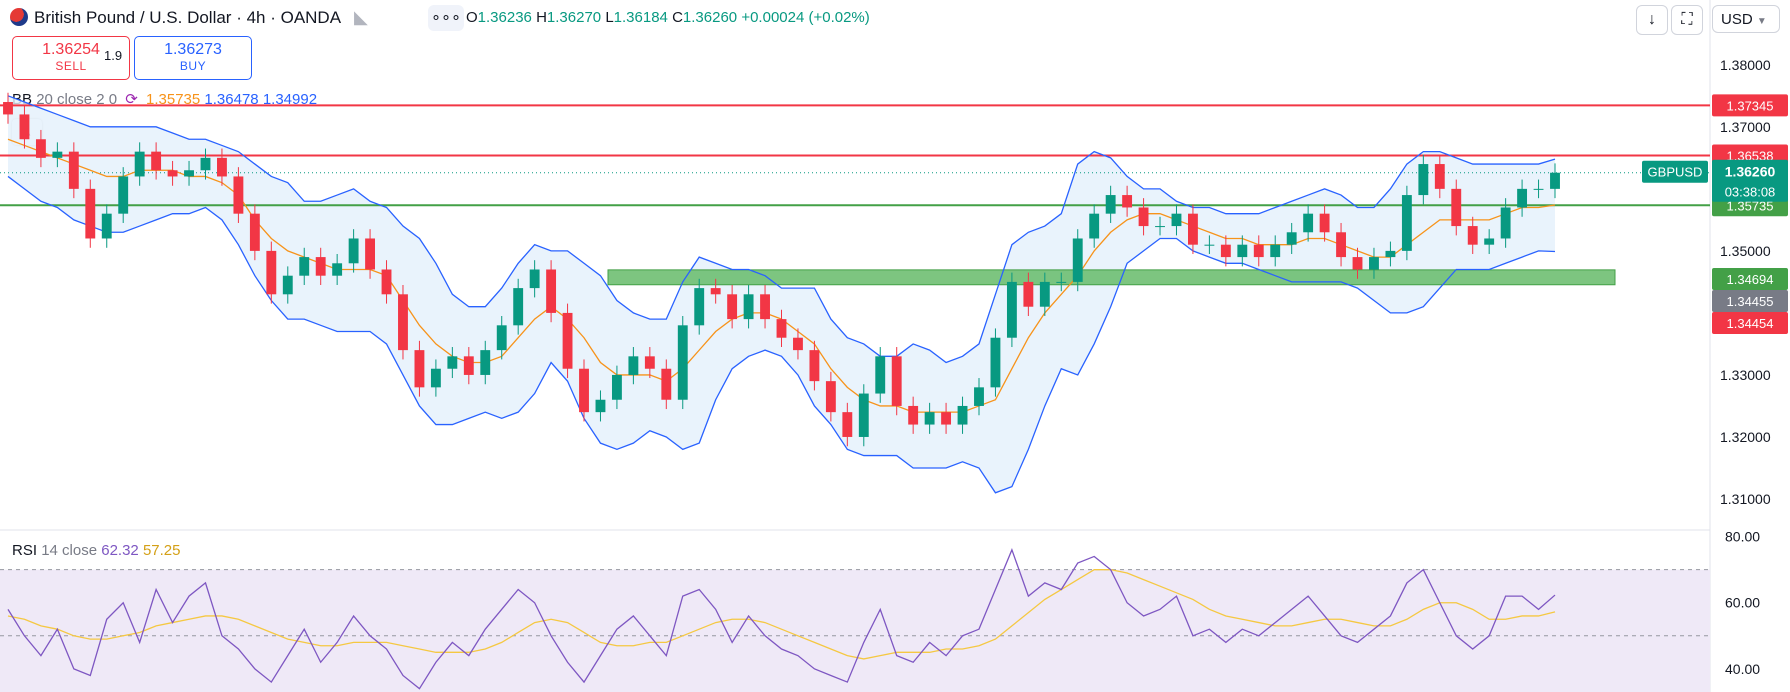  What do you see at coordinates (1761, 21) in the screenshot?
I see `chevron-down-icon: ▼` at bounding box center [1761, 21].